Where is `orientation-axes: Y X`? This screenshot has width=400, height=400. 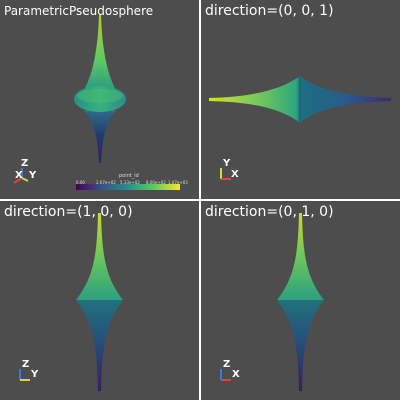
orientation-axes: Y X is located at coordinates (229, 169).